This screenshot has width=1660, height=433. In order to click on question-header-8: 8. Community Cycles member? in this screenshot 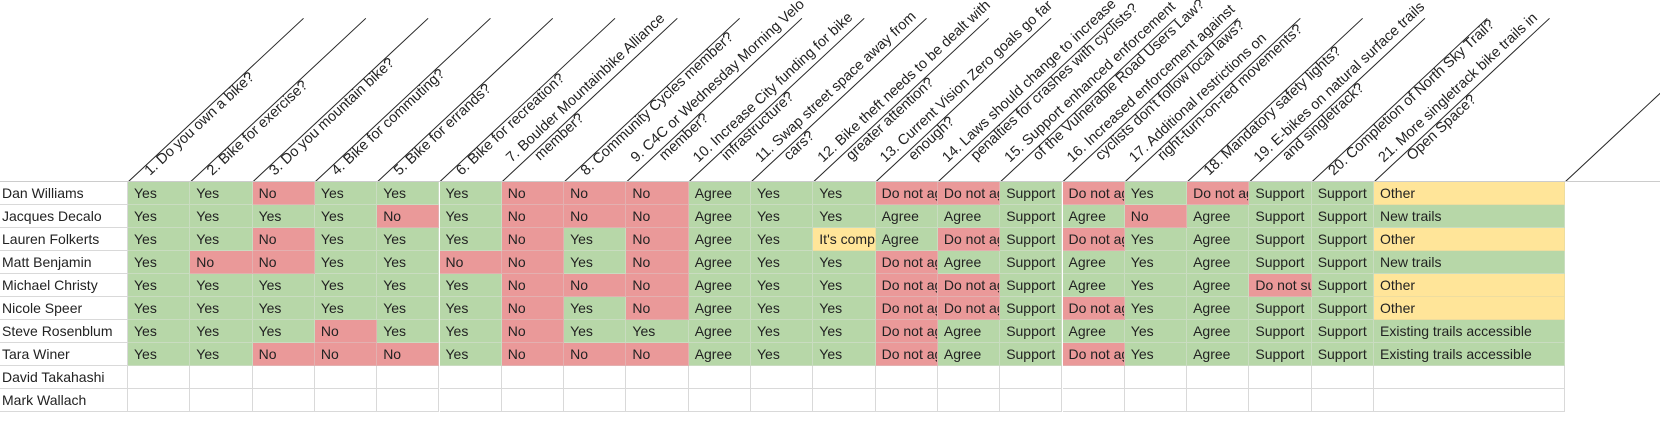, I will do `click(657, 104)`.